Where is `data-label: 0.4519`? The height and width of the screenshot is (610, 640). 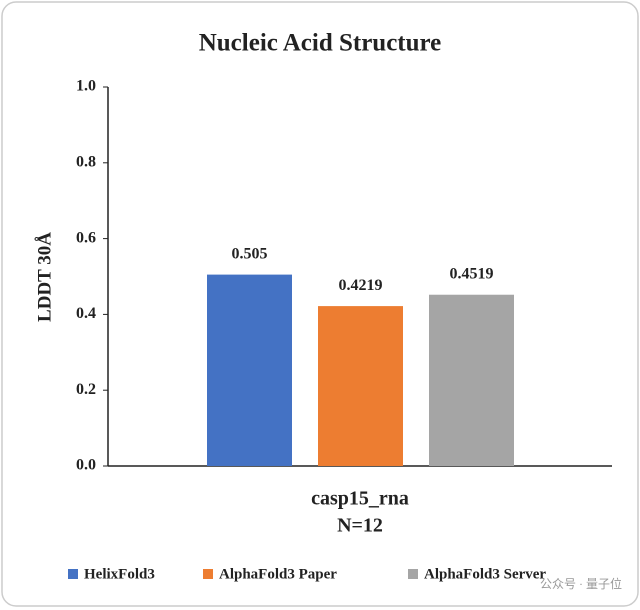 data-label: 0.4519 is located at coordinates (472, 273).